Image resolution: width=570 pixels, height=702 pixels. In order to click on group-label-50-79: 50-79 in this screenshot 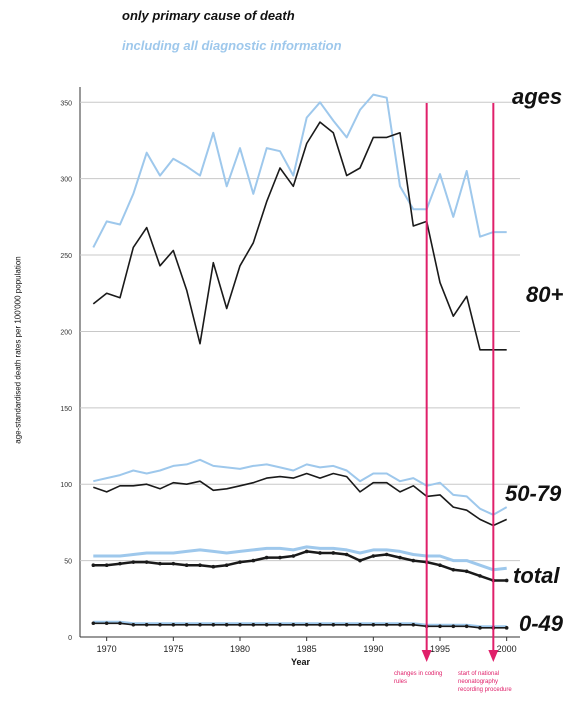, I will do `click(533, 493)`.